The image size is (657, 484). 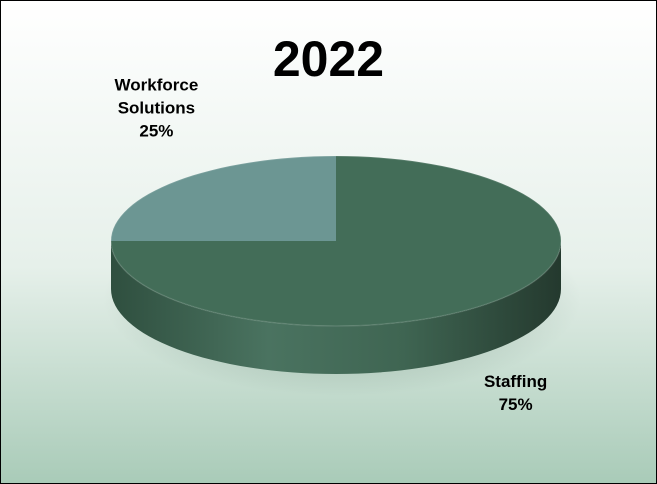 I want to click on pie-slice-workforce-solutions, so click(x=223, y=198).